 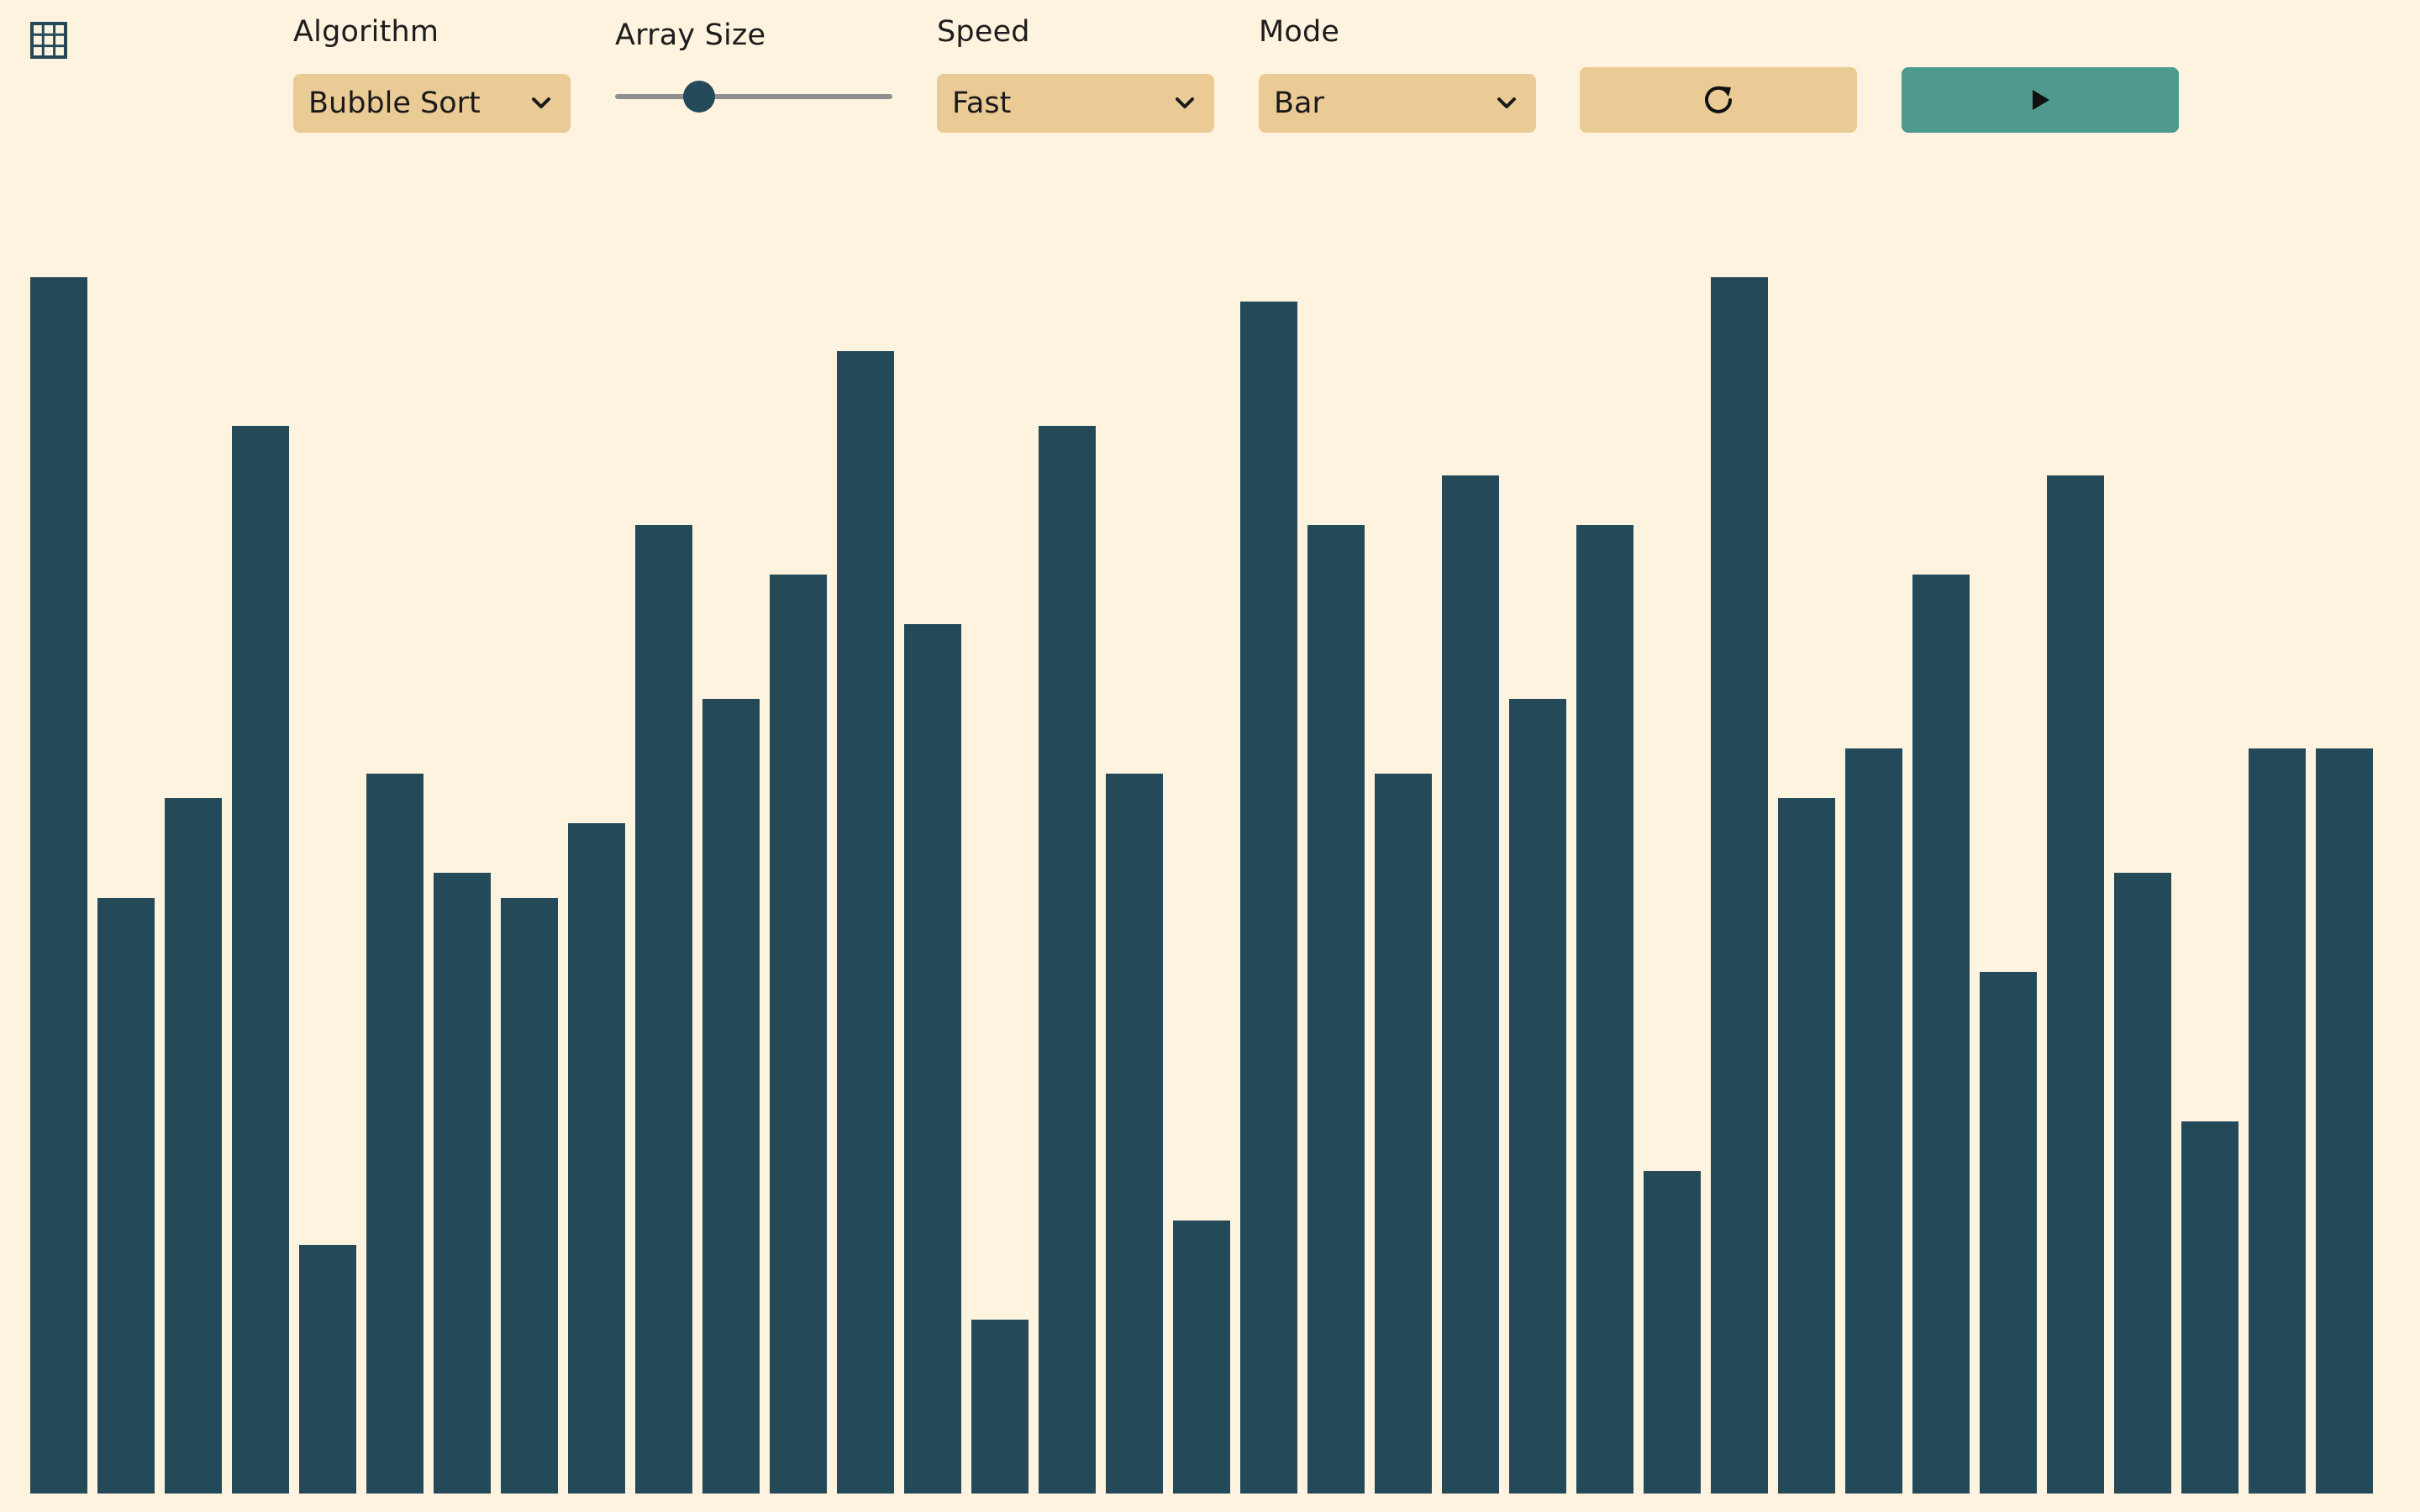 I want to click on mode-select-value: Bar, so click(x=1299, y=103).